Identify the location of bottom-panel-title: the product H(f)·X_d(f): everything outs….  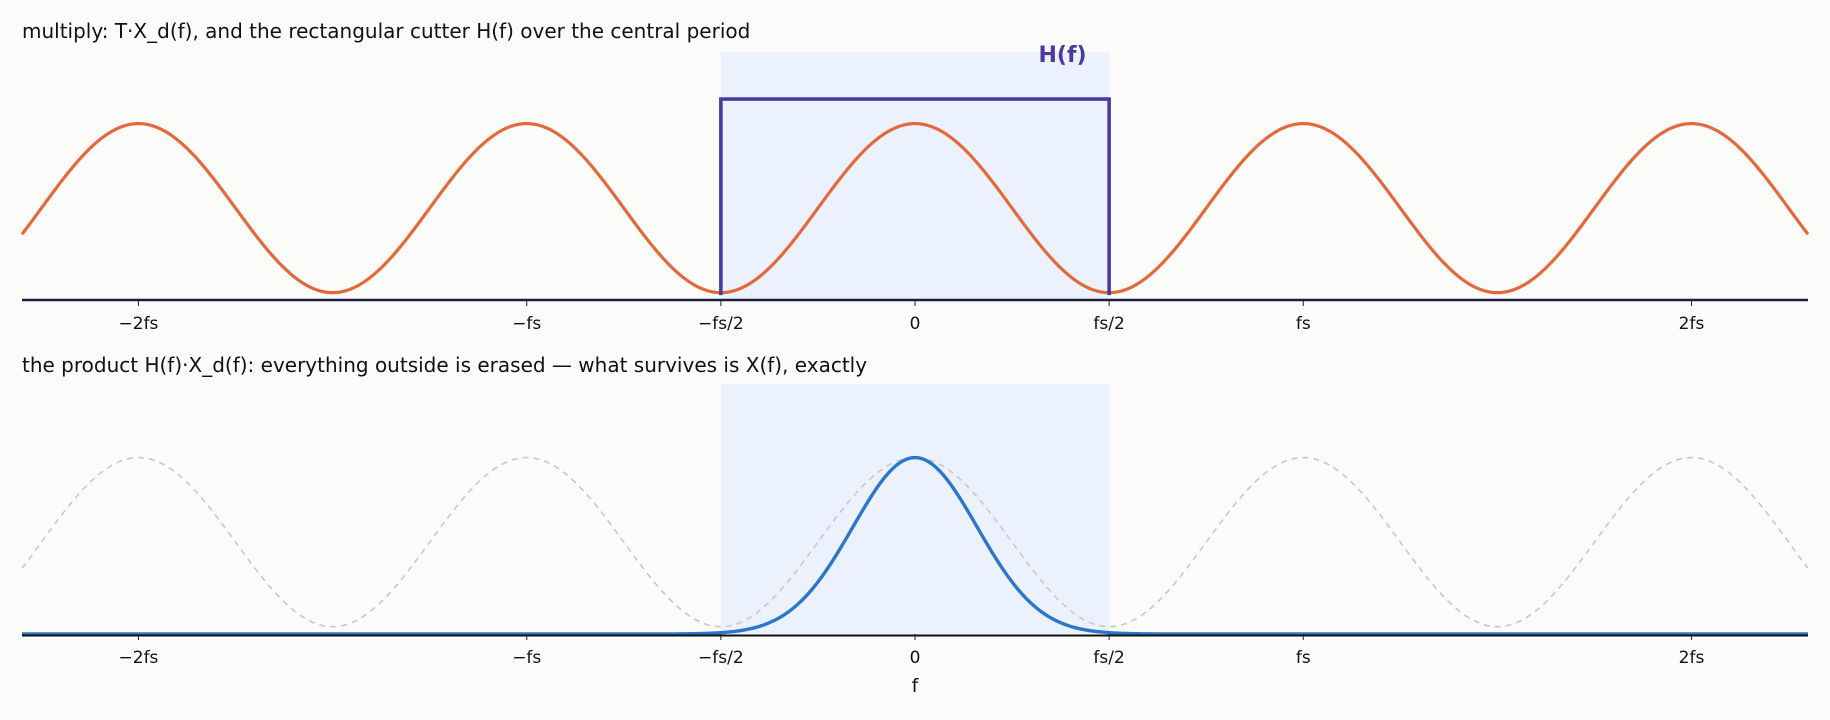
(444, 365).